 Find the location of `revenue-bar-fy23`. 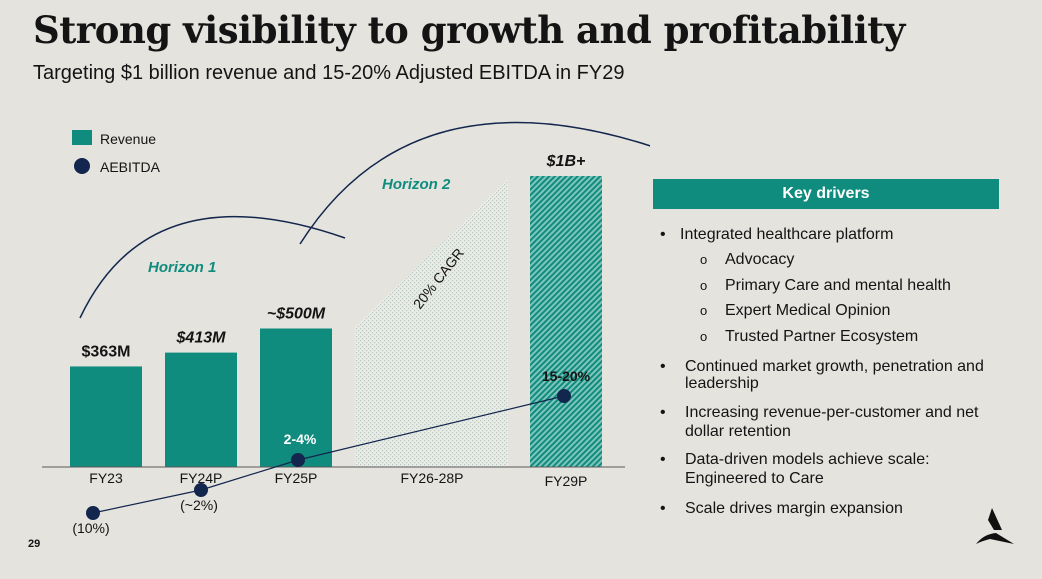

revenue-bar-fy23 is located at coordinates (106, 416).